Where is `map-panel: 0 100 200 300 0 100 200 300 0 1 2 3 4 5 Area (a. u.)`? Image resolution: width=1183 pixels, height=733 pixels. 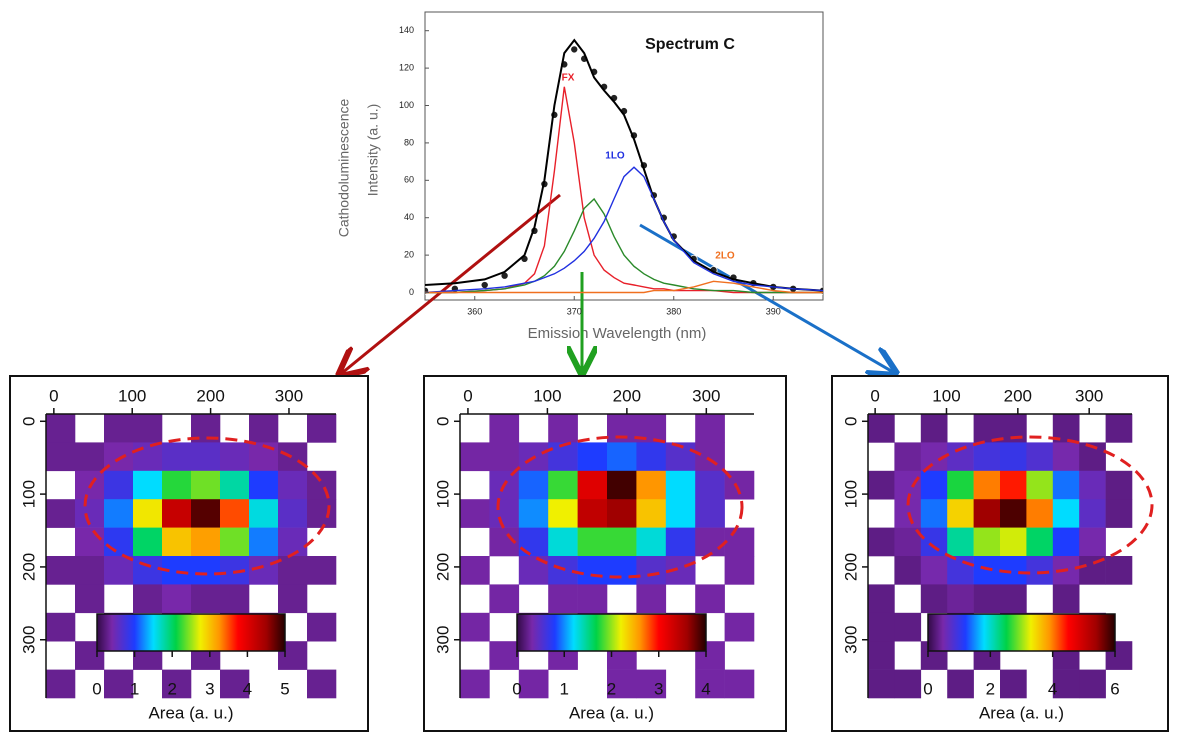
map-panel: 0 100 200 300 0 100 200 300 0 1 2 3 4 5 Area (a. u.) is located at coordinates (189, 553).